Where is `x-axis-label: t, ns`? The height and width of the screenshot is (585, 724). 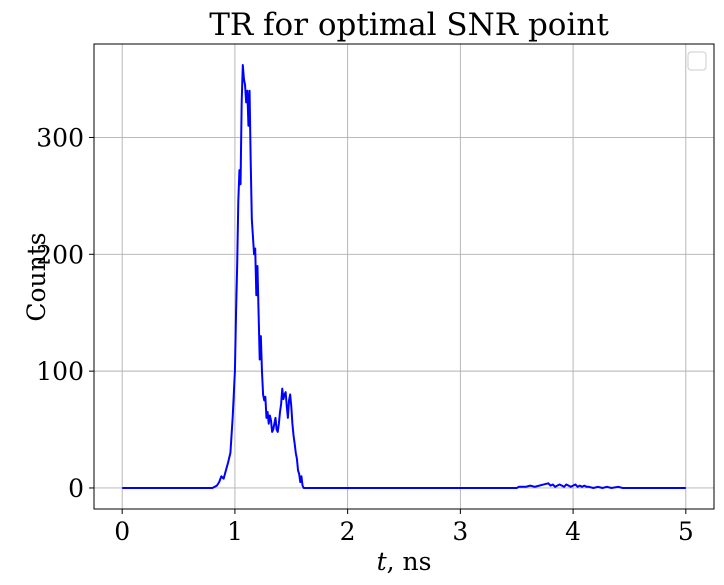
x-axis-label: t, ns is located at coordinates (404, 561).